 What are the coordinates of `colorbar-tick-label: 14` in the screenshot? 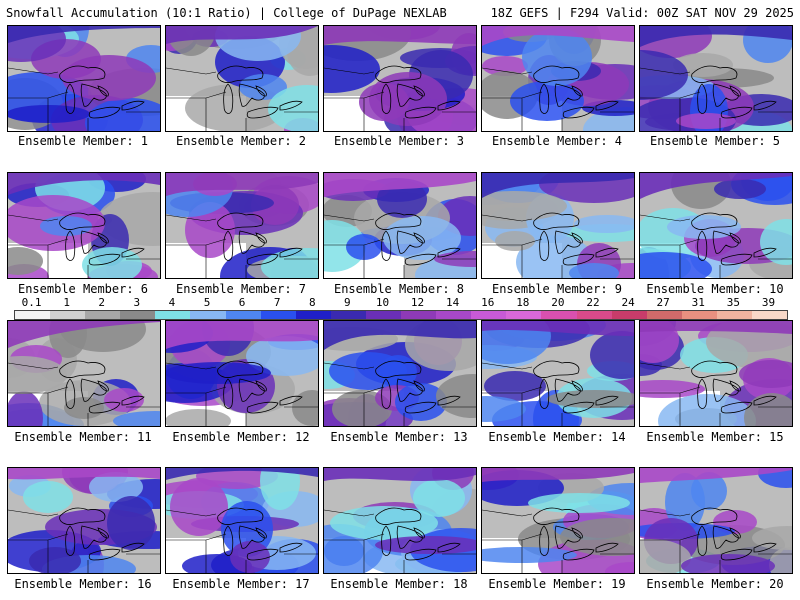 It's located at (453, 302).